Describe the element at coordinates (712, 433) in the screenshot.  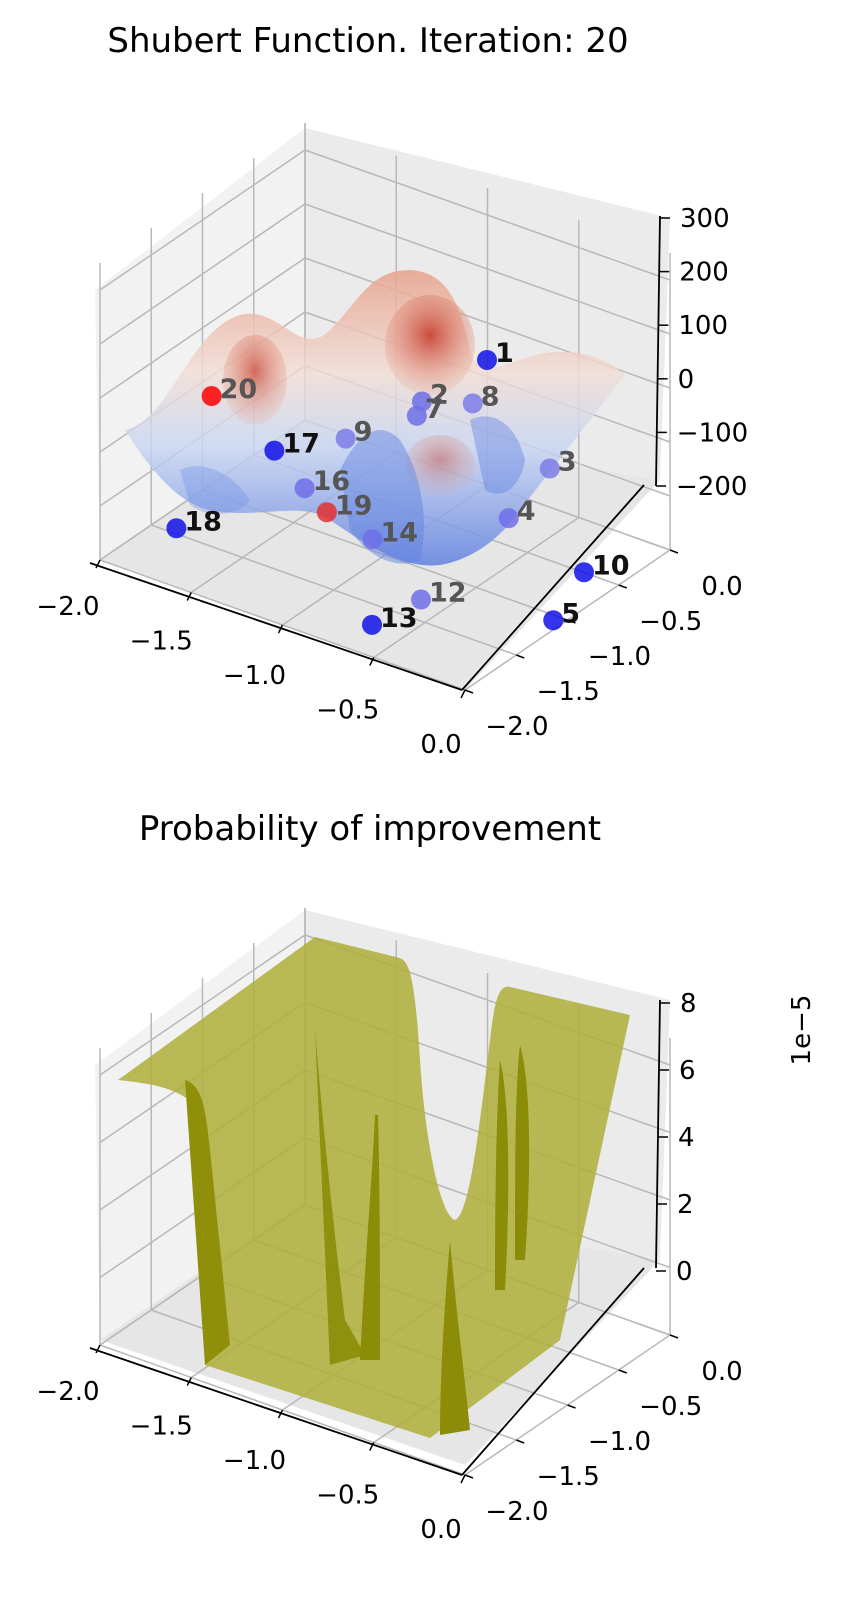
I see `z-tick-label: −100` at that location.